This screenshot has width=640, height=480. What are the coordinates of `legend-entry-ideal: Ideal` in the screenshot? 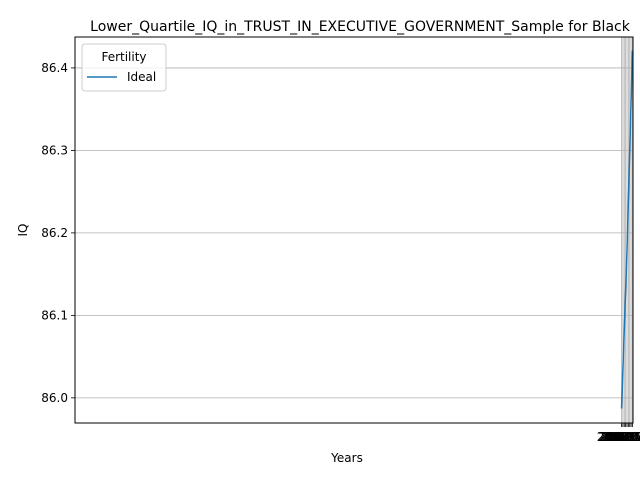 It's located at (141, 77).